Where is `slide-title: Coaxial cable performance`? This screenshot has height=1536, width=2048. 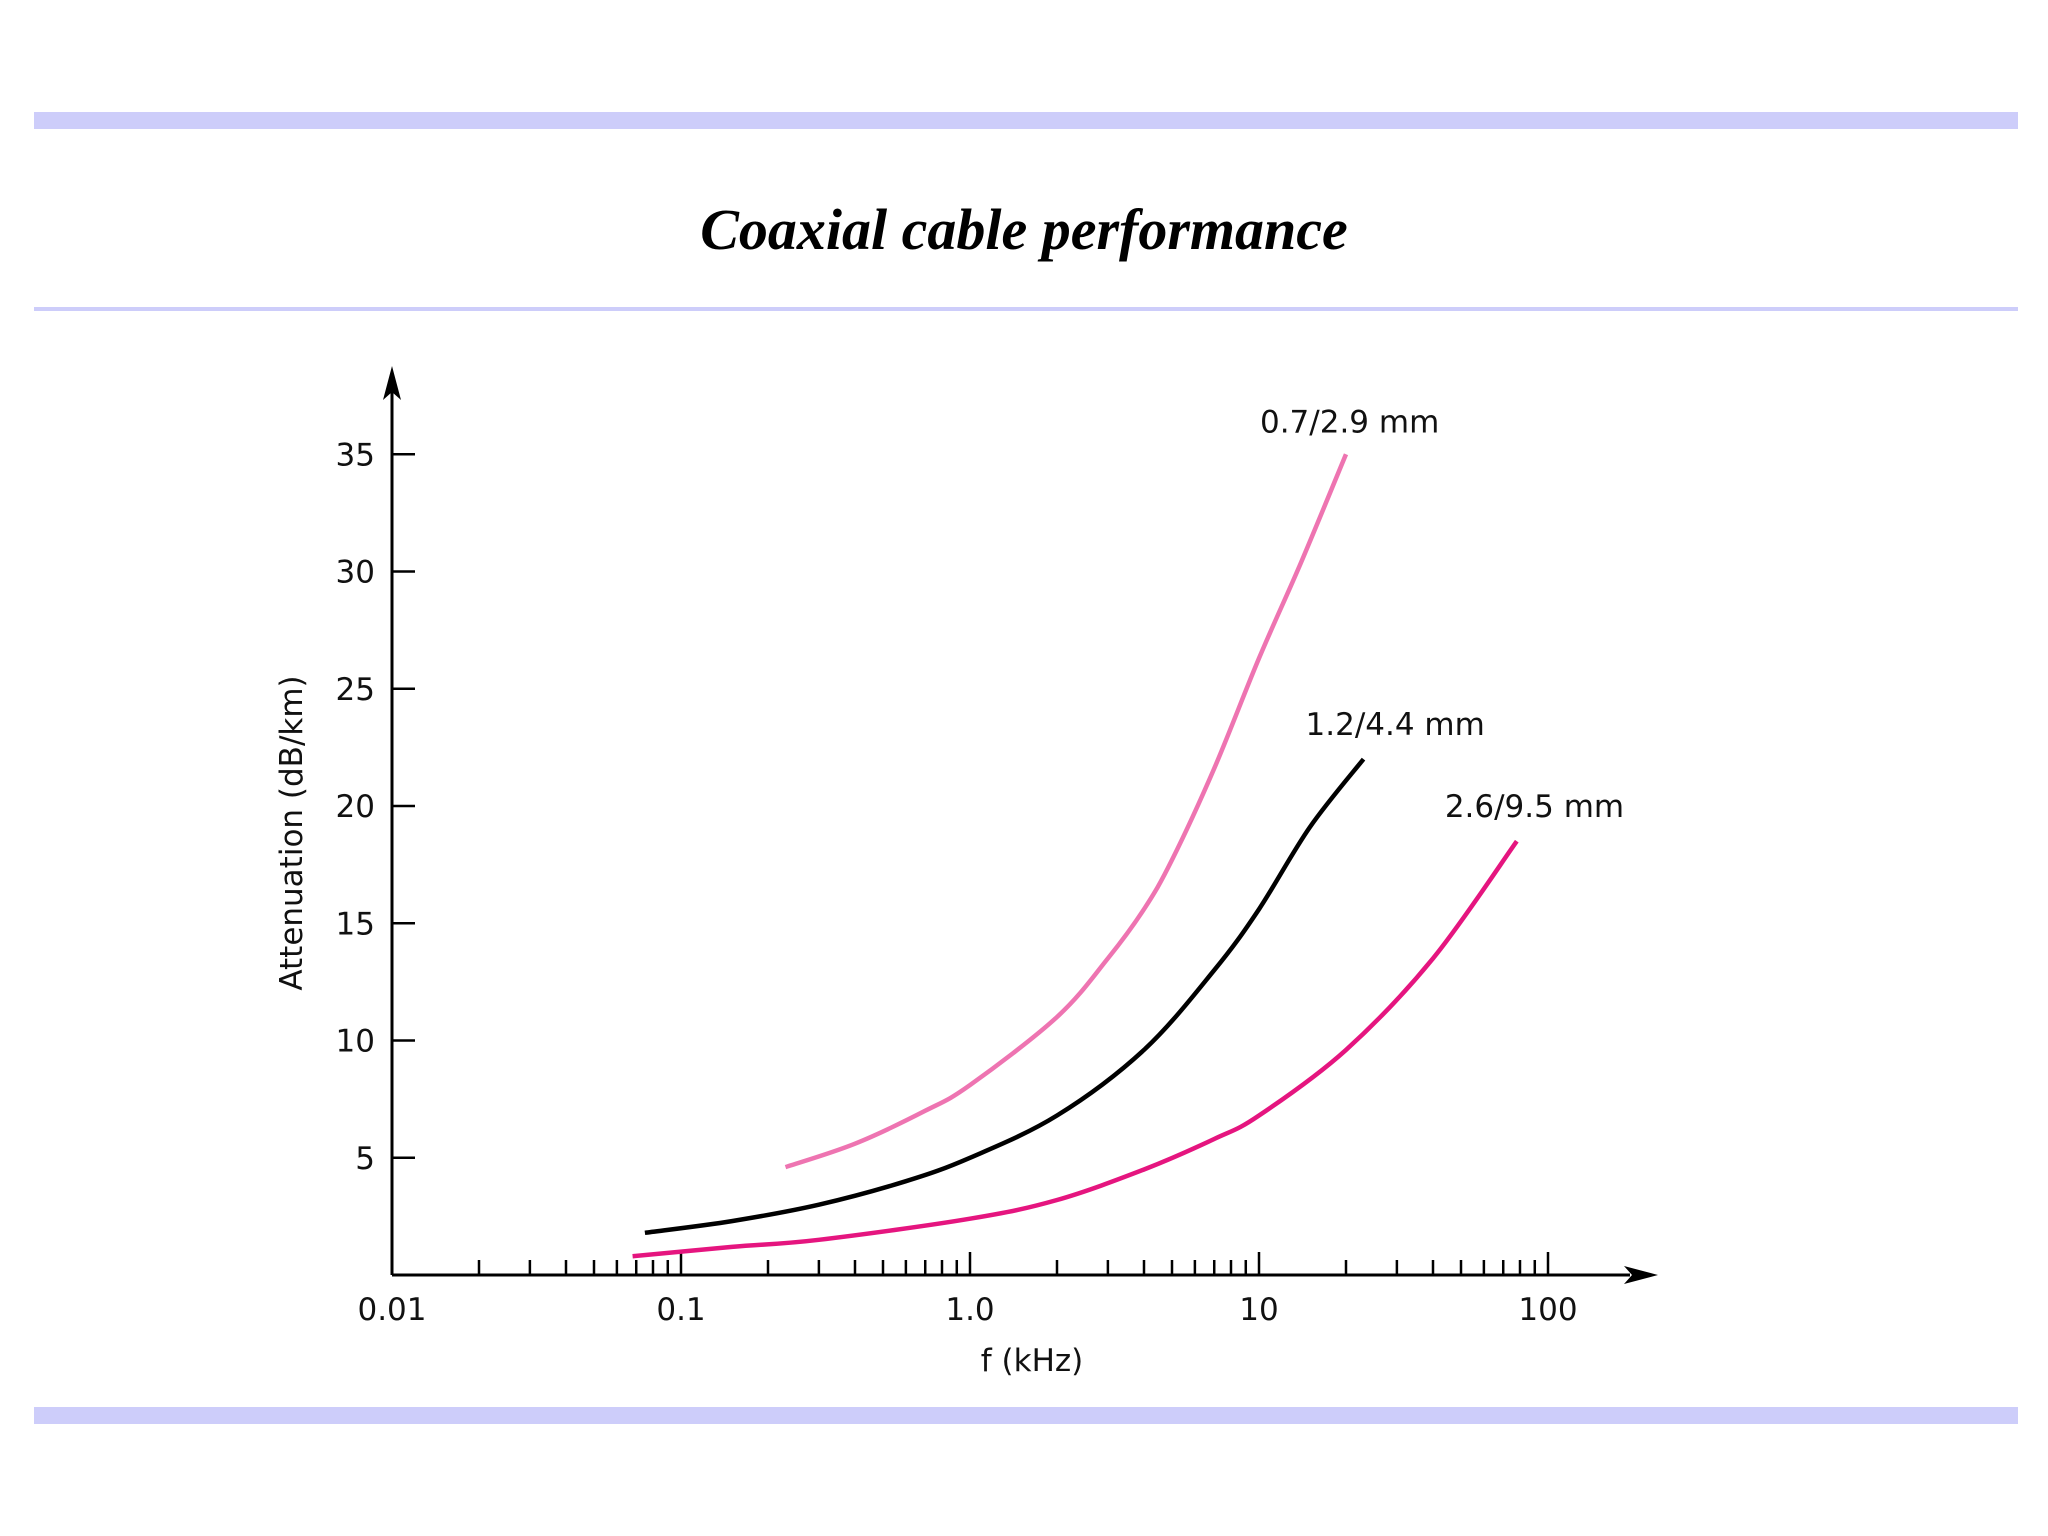 slide-title: Coaxial cable performance is located at coordinates (1024, 229).